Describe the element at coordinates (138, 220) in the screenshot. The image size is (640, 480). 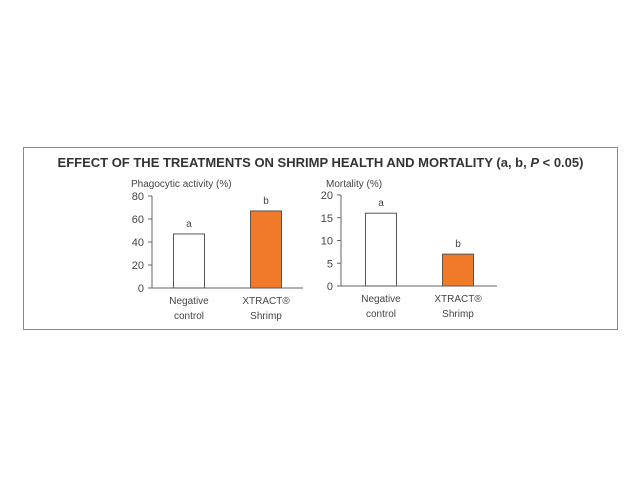
I see `y-tick-label: 60` at that location.